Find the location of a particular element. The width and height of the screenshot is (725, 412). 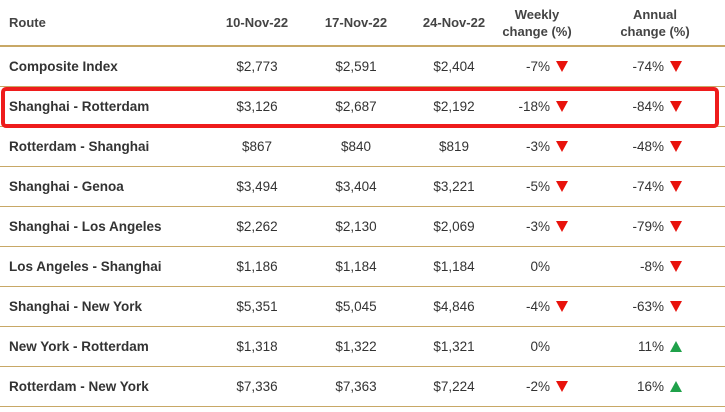

annual-change: -79% is located at coordinates (637, 226).